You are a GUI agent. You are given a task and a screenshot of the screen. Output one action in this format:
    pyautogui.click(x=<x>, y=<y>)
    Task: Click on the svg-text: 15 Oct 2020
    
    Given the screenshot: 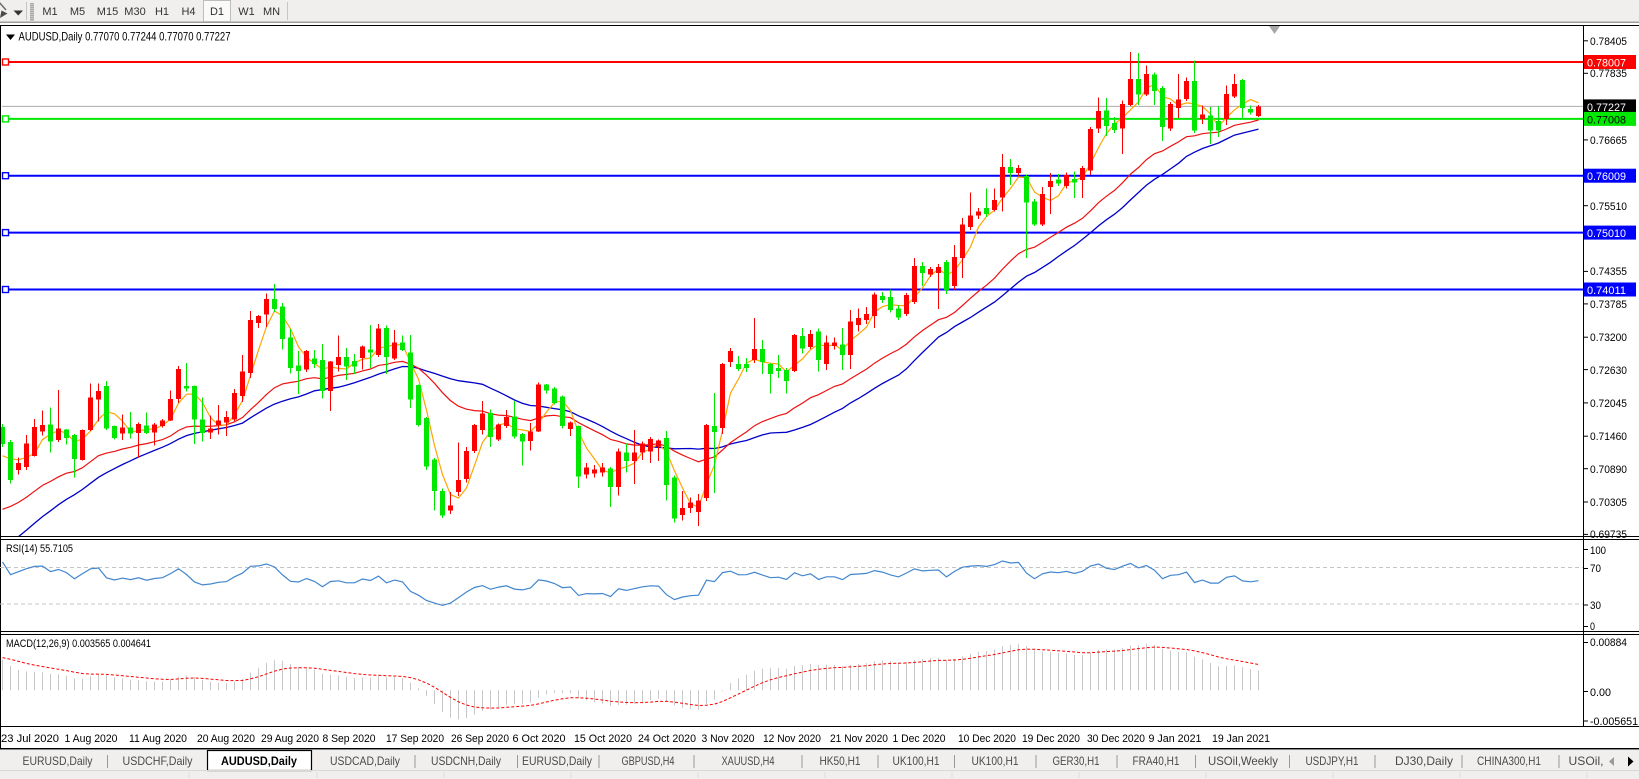 What is the action you would take?
    pyautogui.click(x=603, y=739)
    